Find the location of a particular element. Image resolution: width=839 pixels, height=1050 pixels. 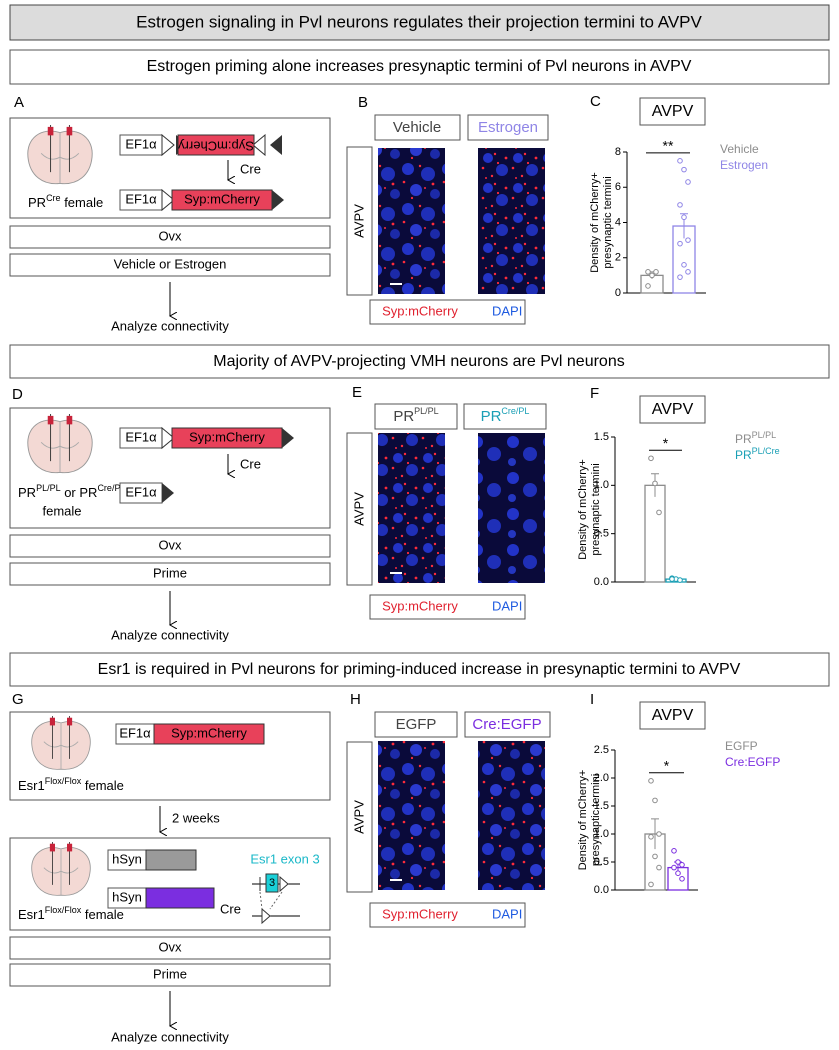

stain: Syp:mCherry is located at coordinates (420, 605).